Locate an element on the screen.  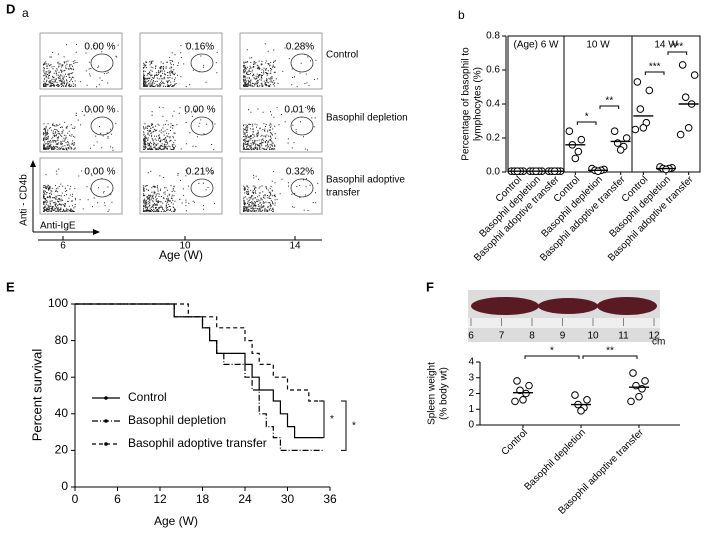
y-tick-label: 0.2 is located at coordinates (493, 138).